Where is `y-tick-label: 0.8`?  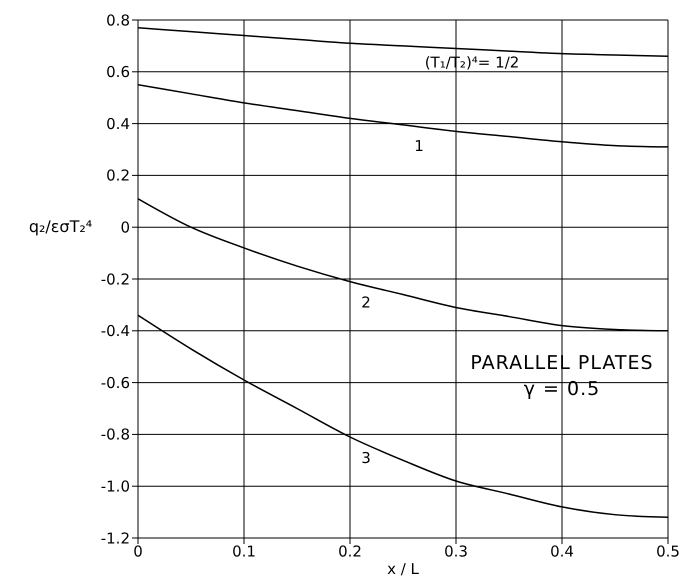
y-tick-label: 0.8 is located at coordinates (118, 20).